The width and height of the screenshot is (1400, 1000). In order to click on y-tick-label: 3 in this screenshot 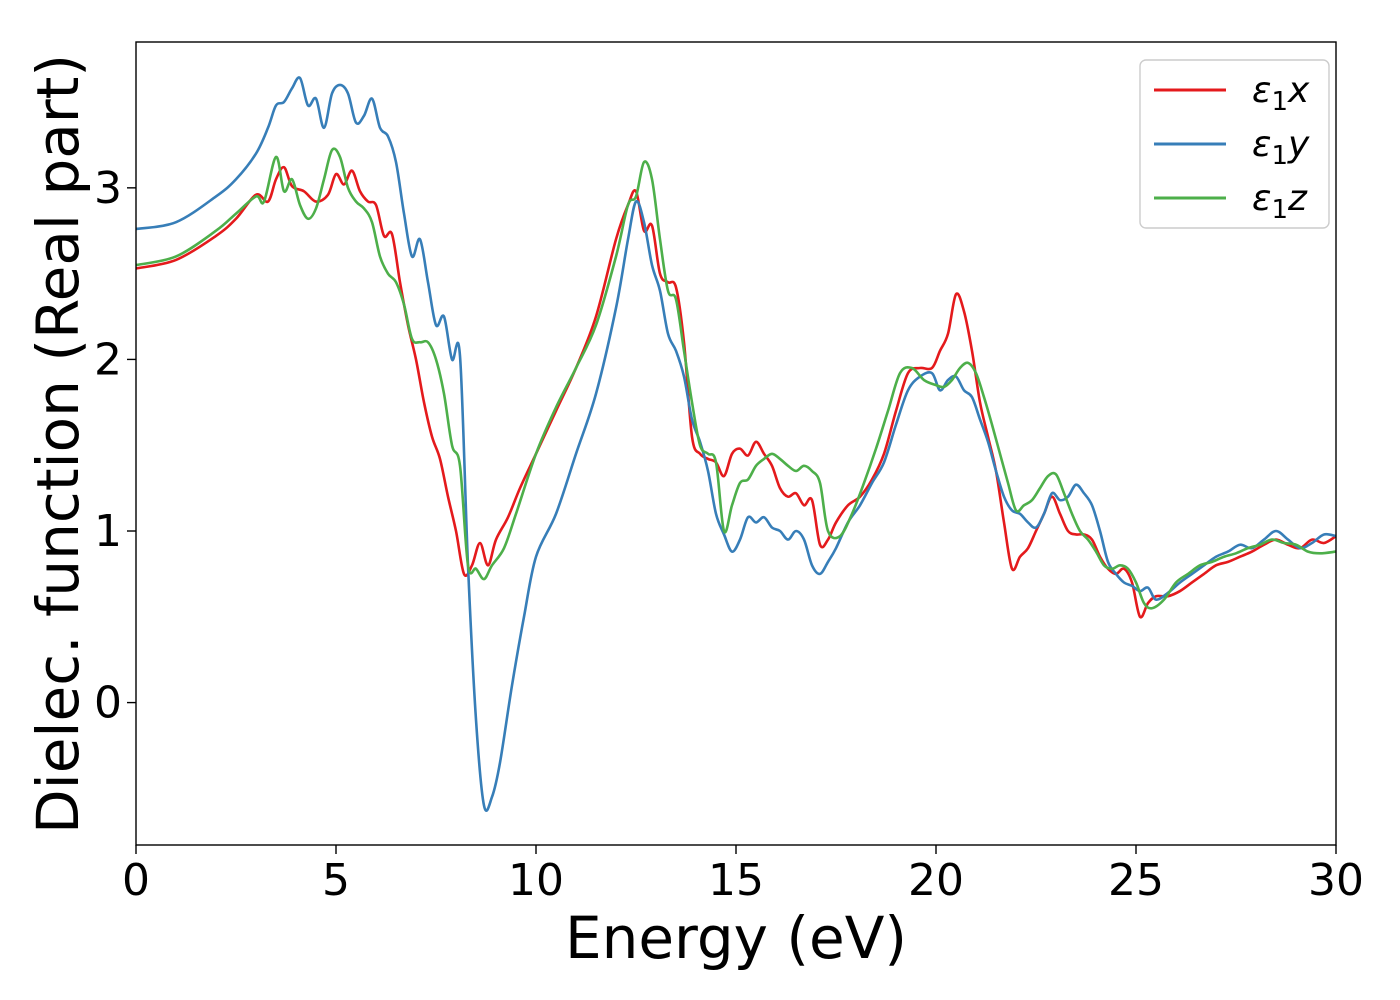, I will do `click(108, 188)`.